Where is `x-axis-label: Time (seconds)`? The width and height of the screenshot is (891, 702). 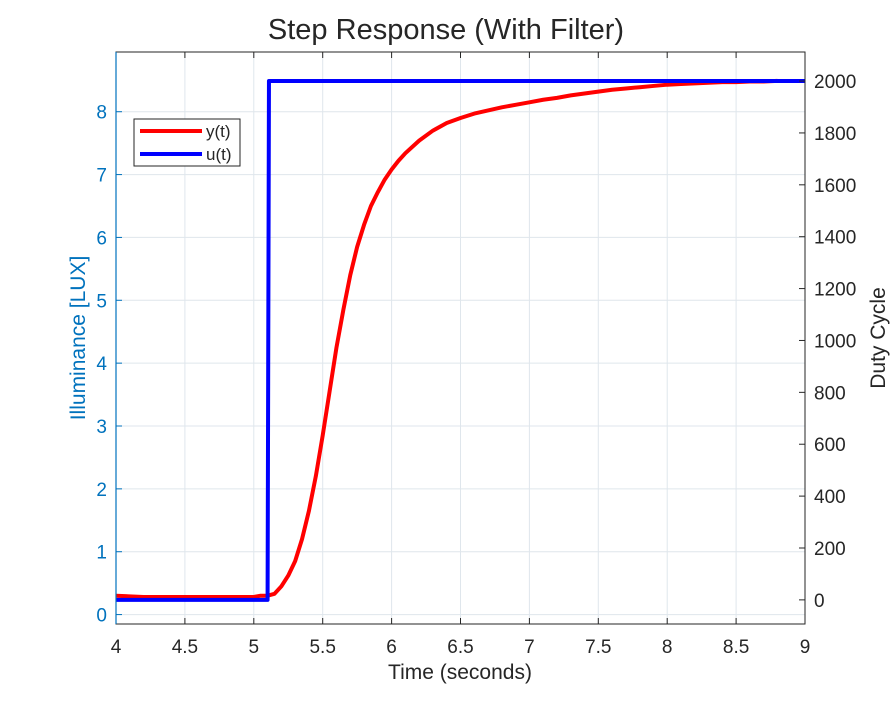 x-axis-label: Time (seconds) is located at coordinates (460, 672).